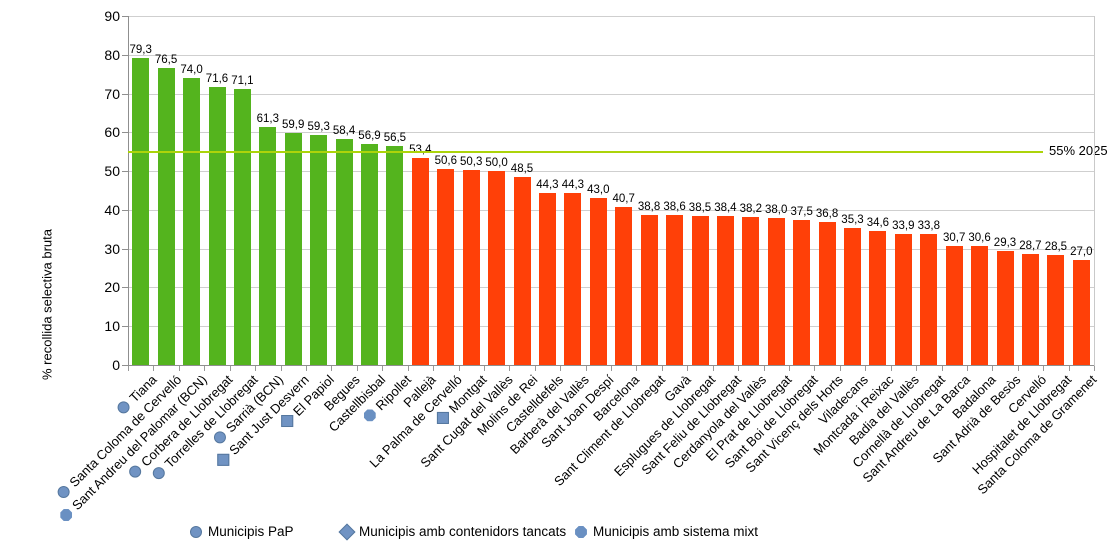  Describe the element at coordinates (369, 136) in the screenshot. I see `bar-value-label: 56,9` at that location.